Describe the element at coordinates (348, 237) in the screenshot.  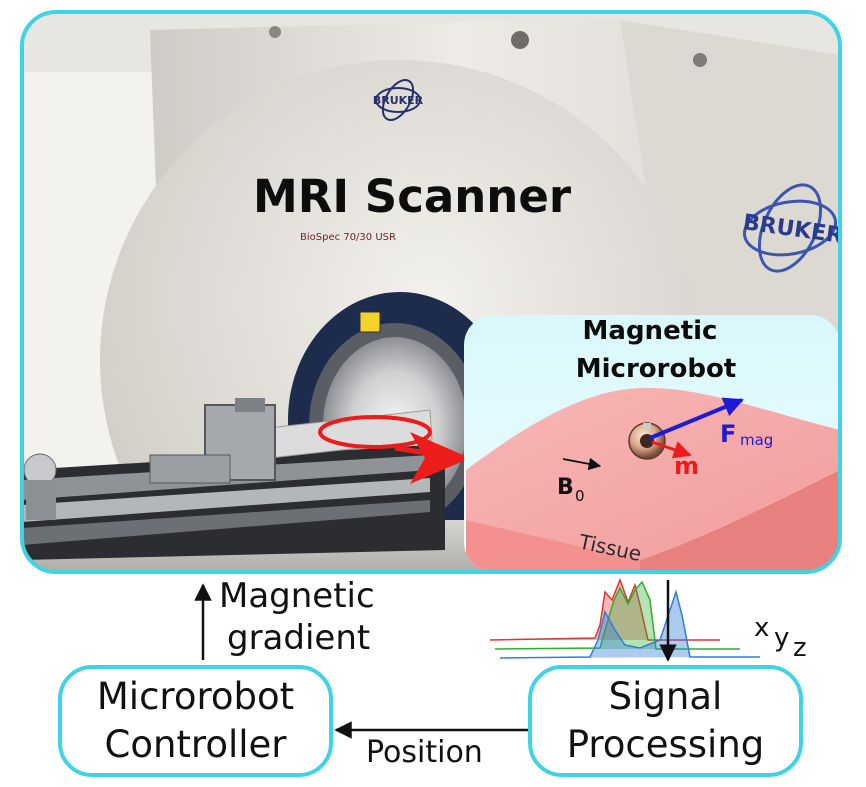
I see `model-label: BioSpec 70/30 USR` at that location.